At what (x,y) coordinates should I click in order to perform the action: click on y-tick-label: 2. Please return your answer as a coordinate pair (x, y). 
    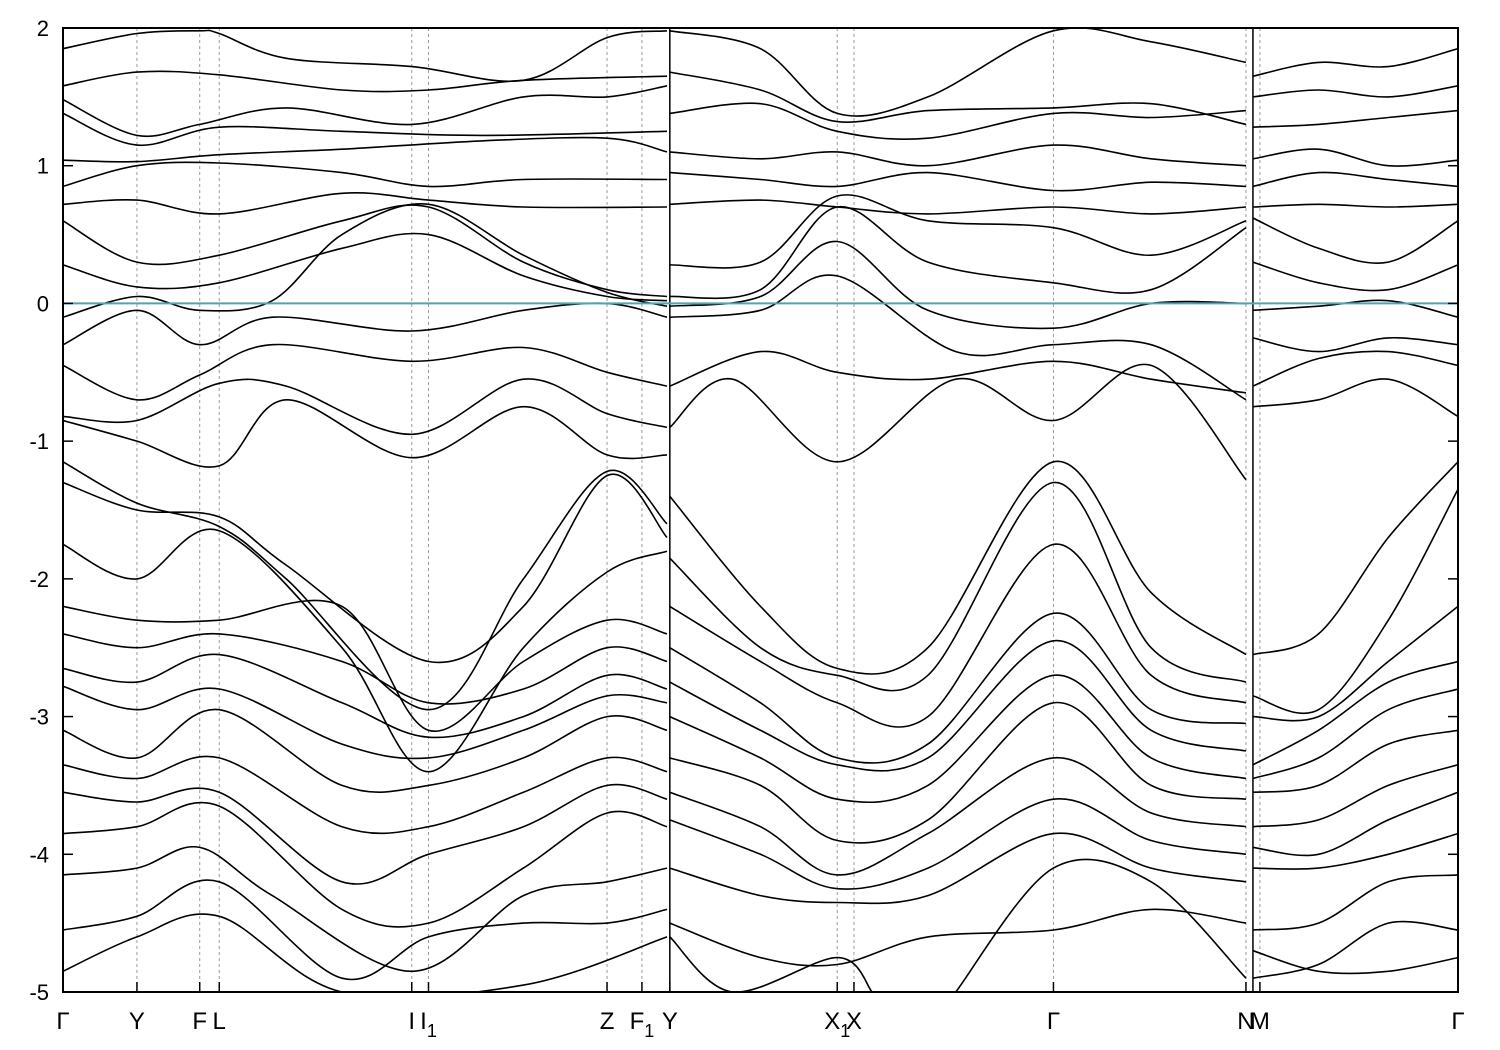
    Looking at the image, I should click on (43, 28).